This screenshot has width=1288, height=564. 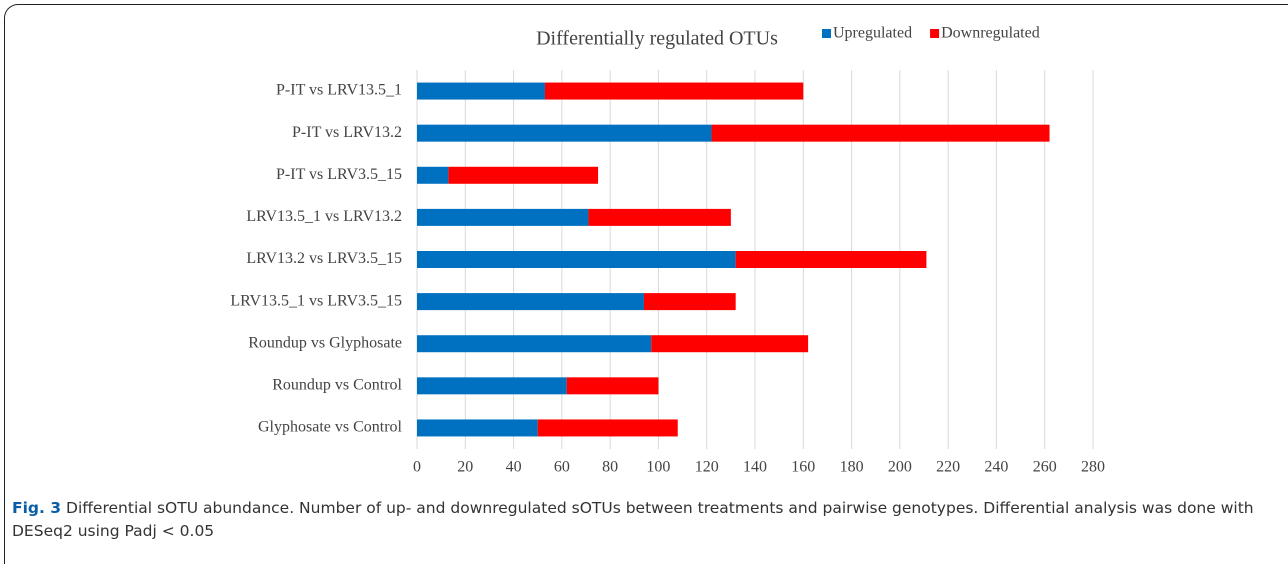 What do you see at coordinates (996, 467) in the screenshot?
I see `x-tick-label: 240` at bounding box center [996, 467].